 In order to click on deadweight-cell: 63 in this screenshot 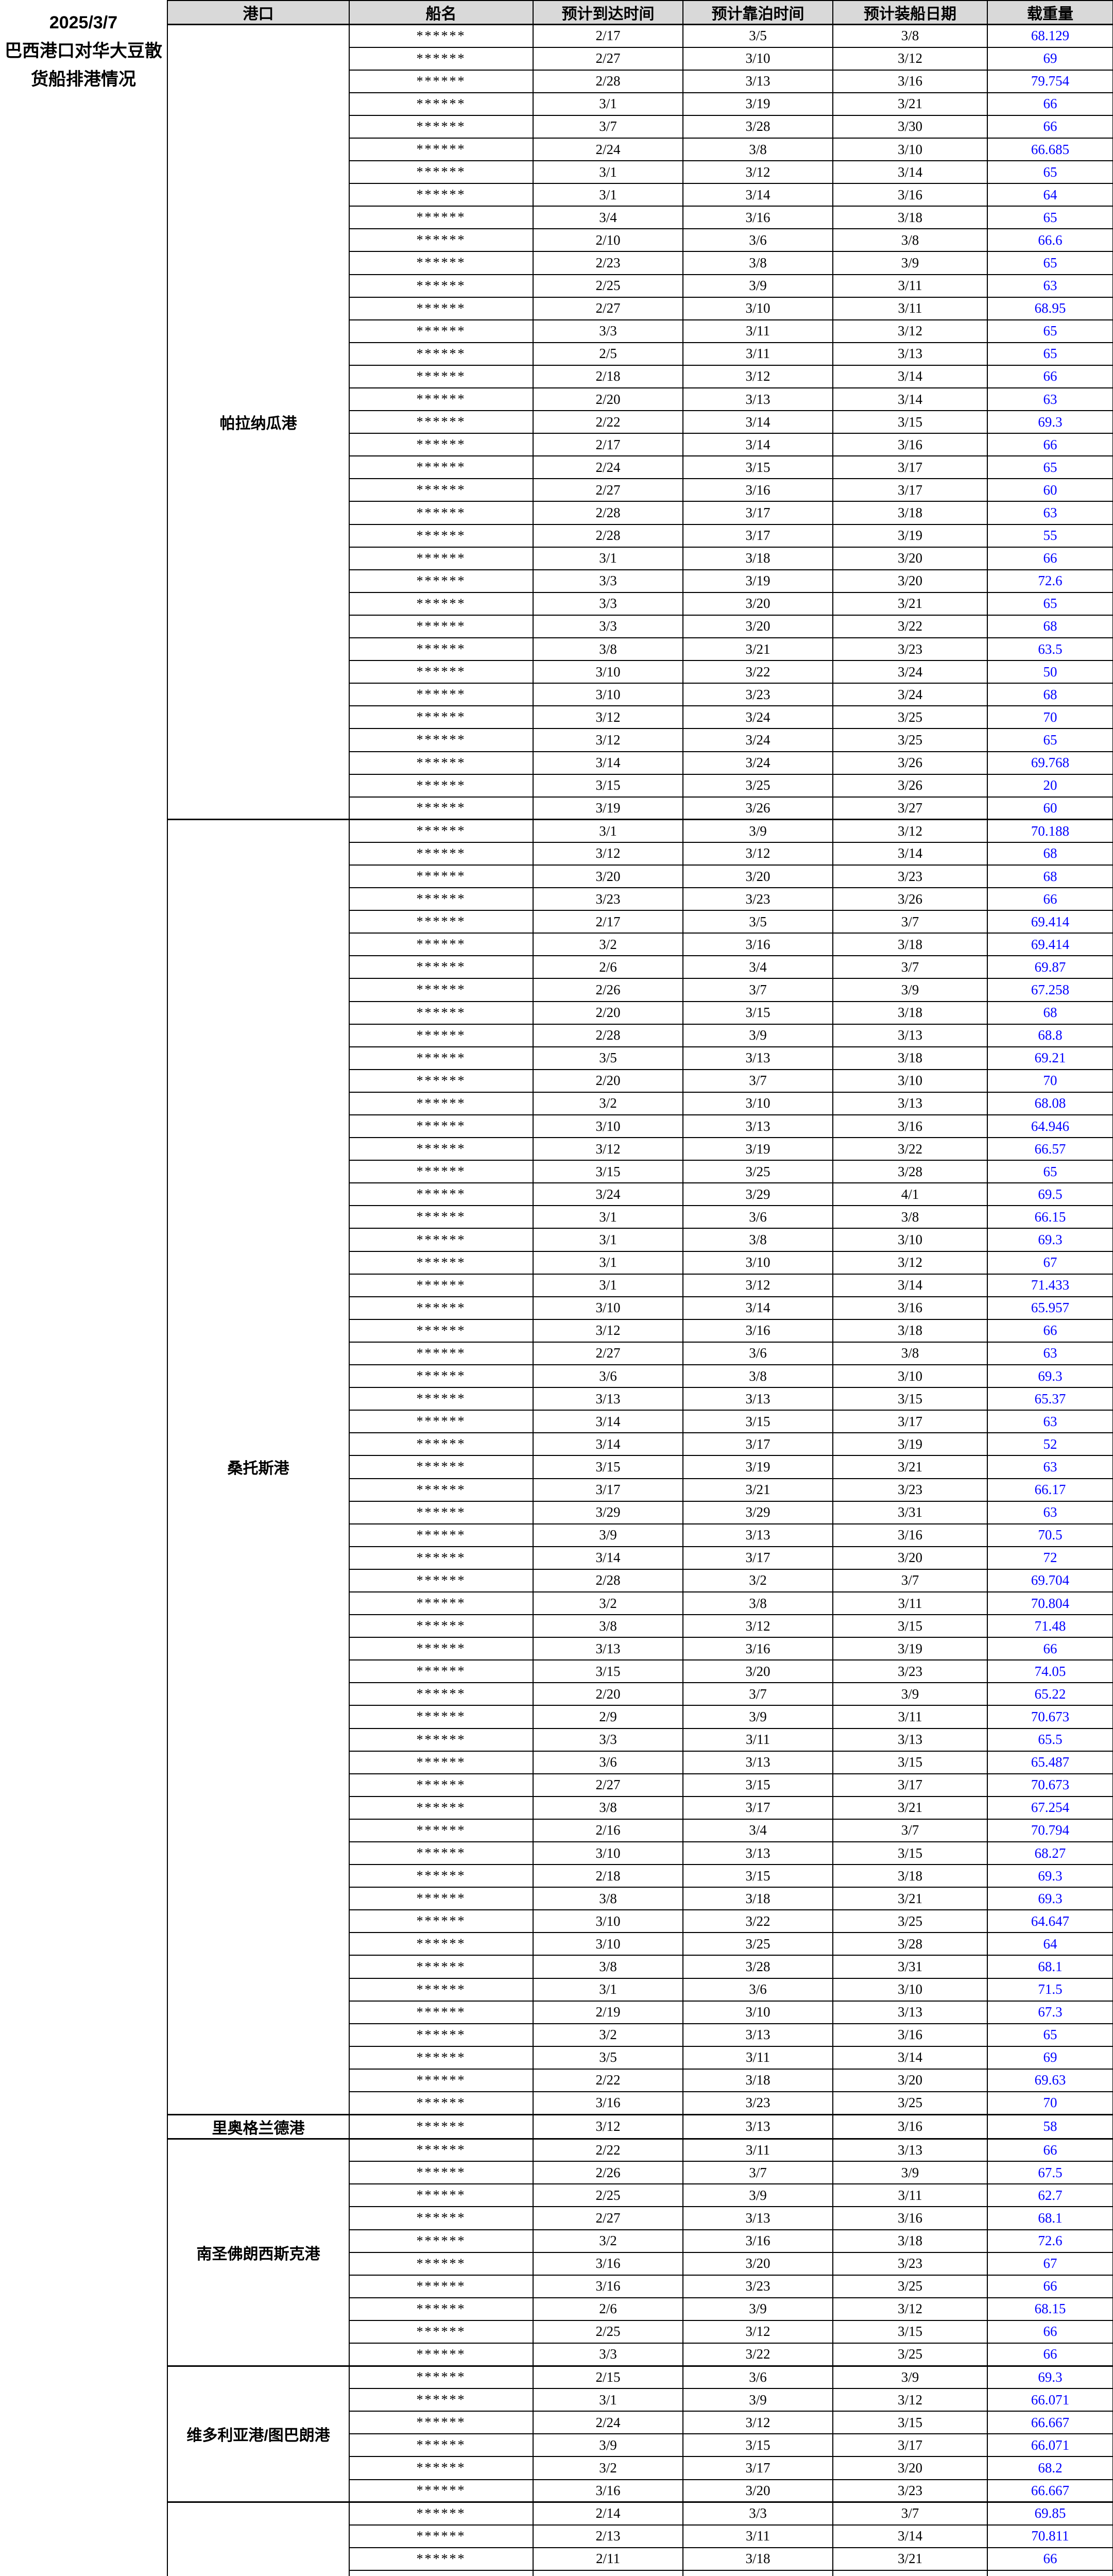, I will do `click(1050, 1512)`.